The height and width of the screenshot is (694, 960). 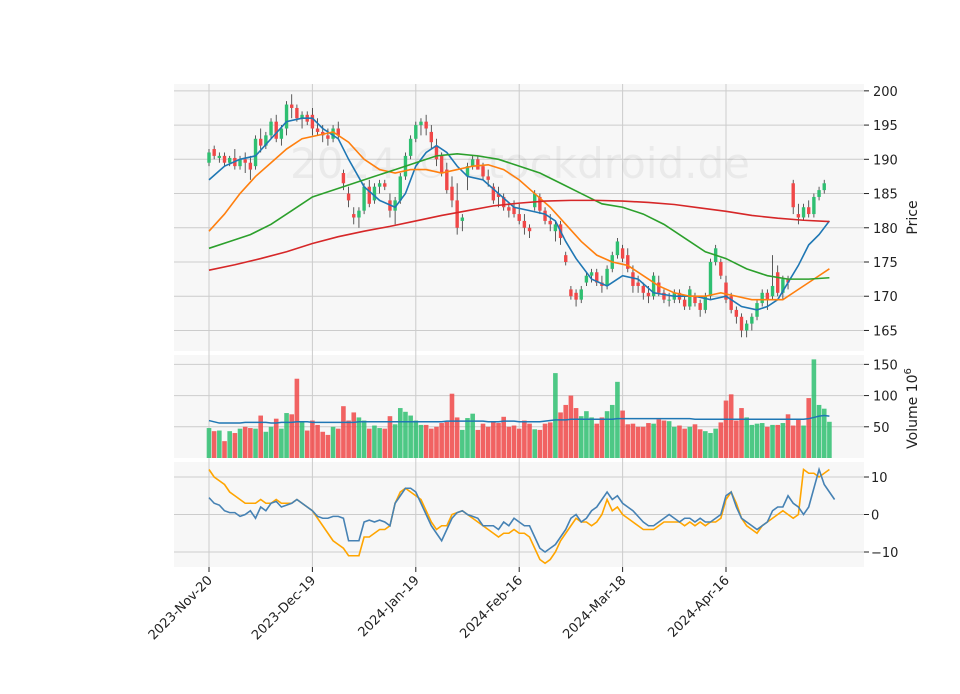 What do you see at coordinates (912, 408) in the screenshot?
I see `volume-axis-label: Volume 106` at bounding box center [912, 408].